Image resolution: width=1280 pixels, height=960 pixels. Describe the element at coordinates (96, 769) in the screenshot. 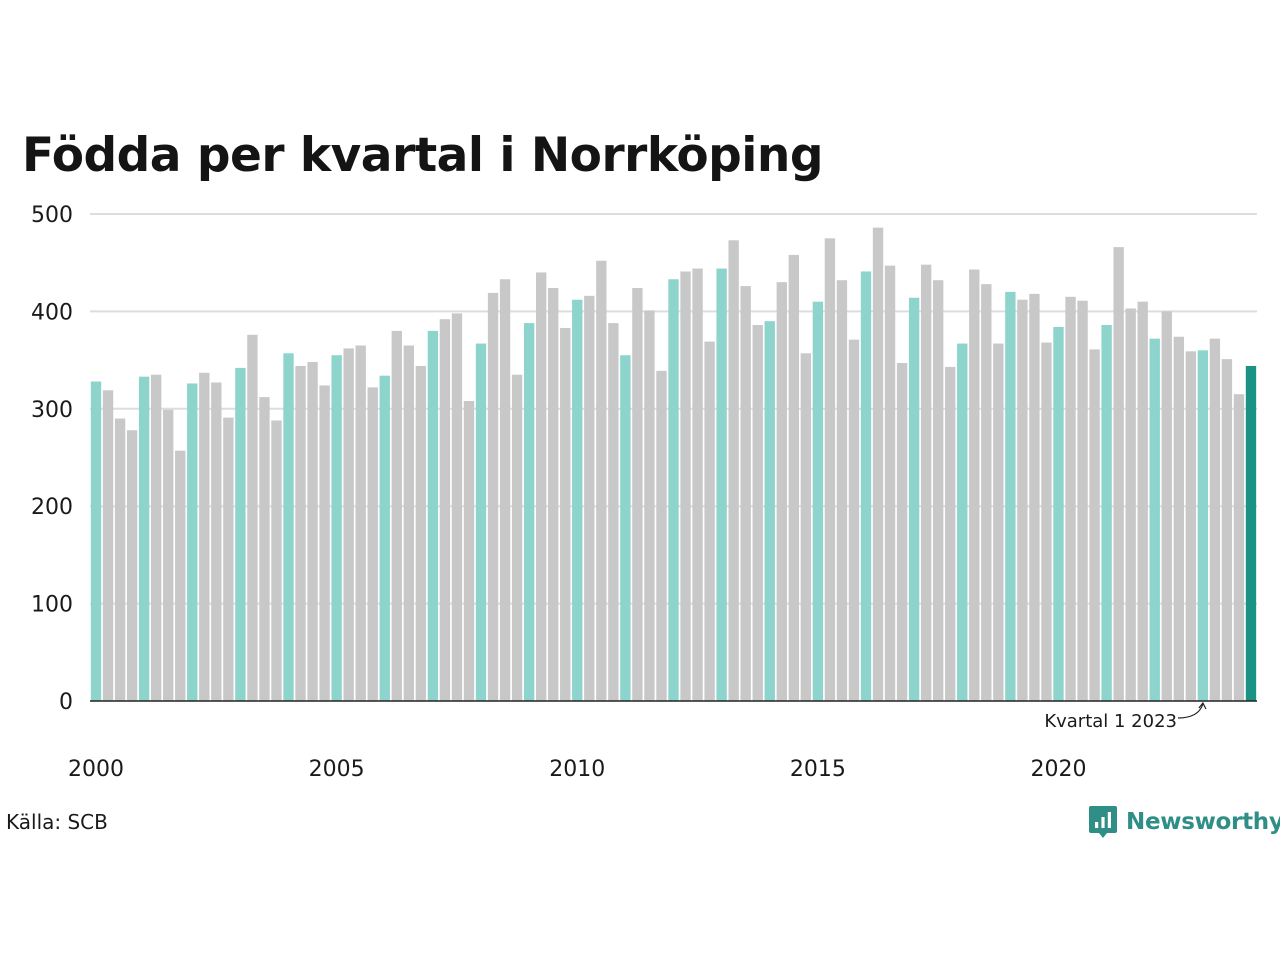

I see `x-tick-label: 2000` at that location.